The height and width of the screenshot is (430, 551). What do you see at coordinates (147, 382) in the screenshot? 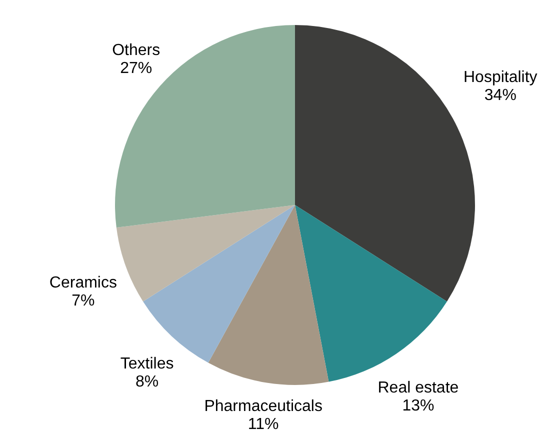
I see `data-label: 8%` at bounding box center [147, 382].